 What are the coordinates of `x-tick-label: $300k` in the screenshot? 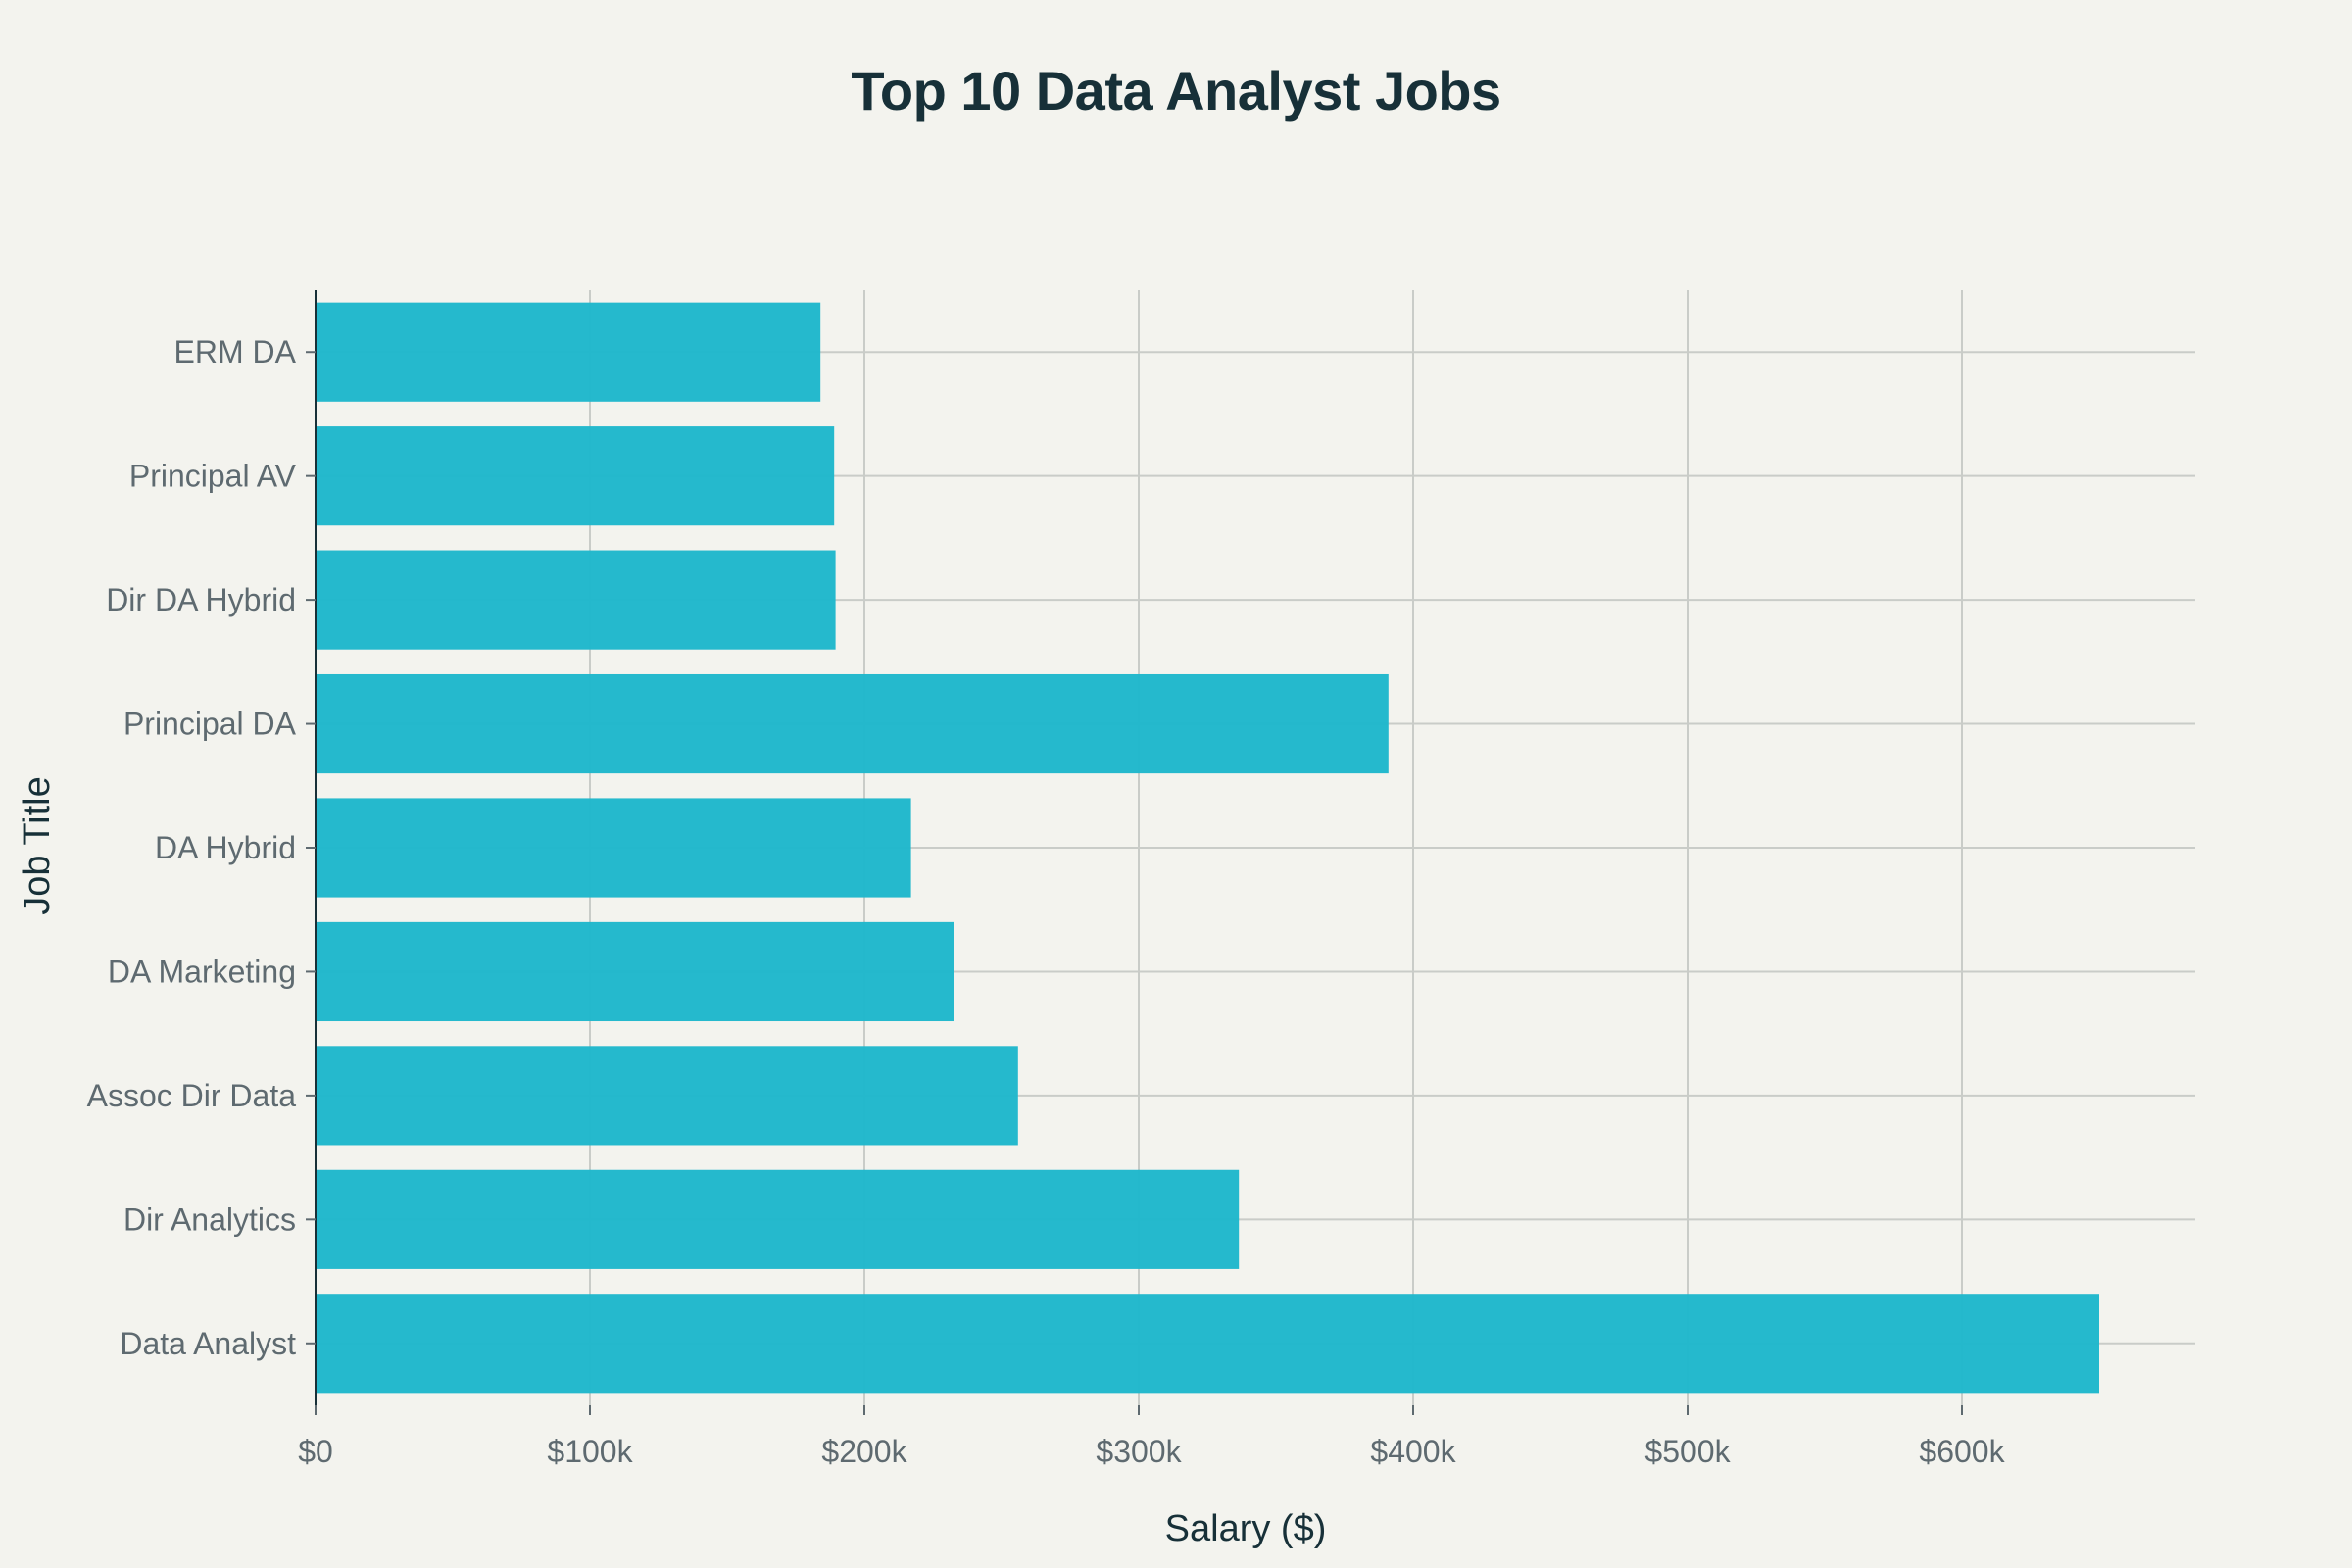 It's located at (1139, 1451).